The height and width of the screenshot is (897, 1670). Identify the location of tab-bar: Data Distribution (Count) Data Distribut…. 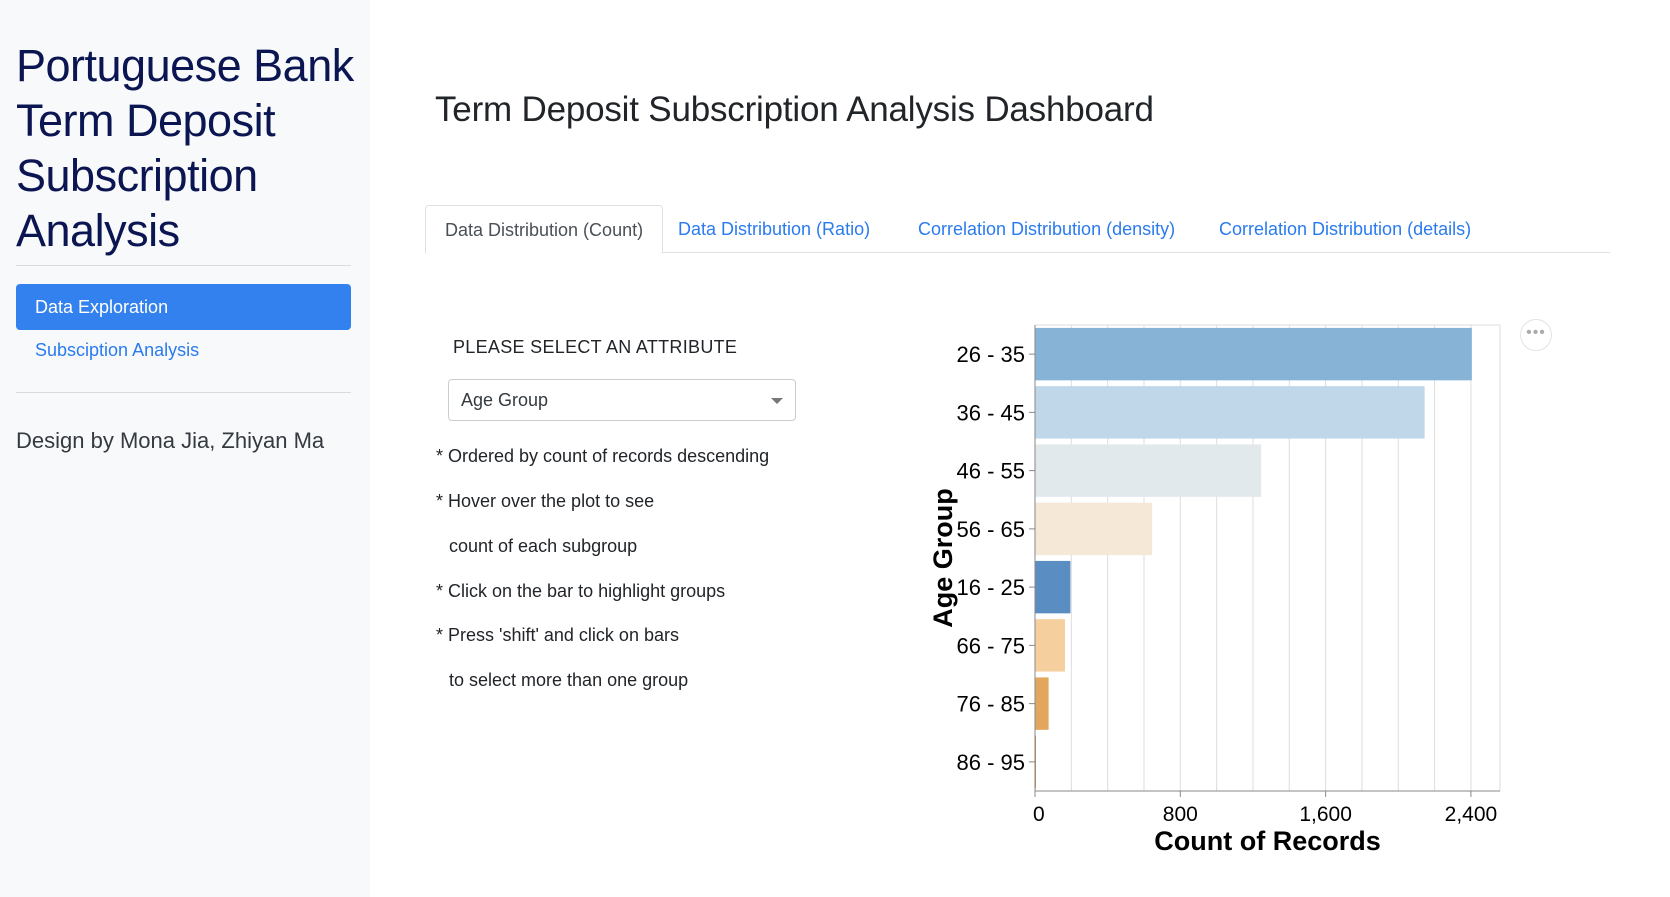
(1017, 229).